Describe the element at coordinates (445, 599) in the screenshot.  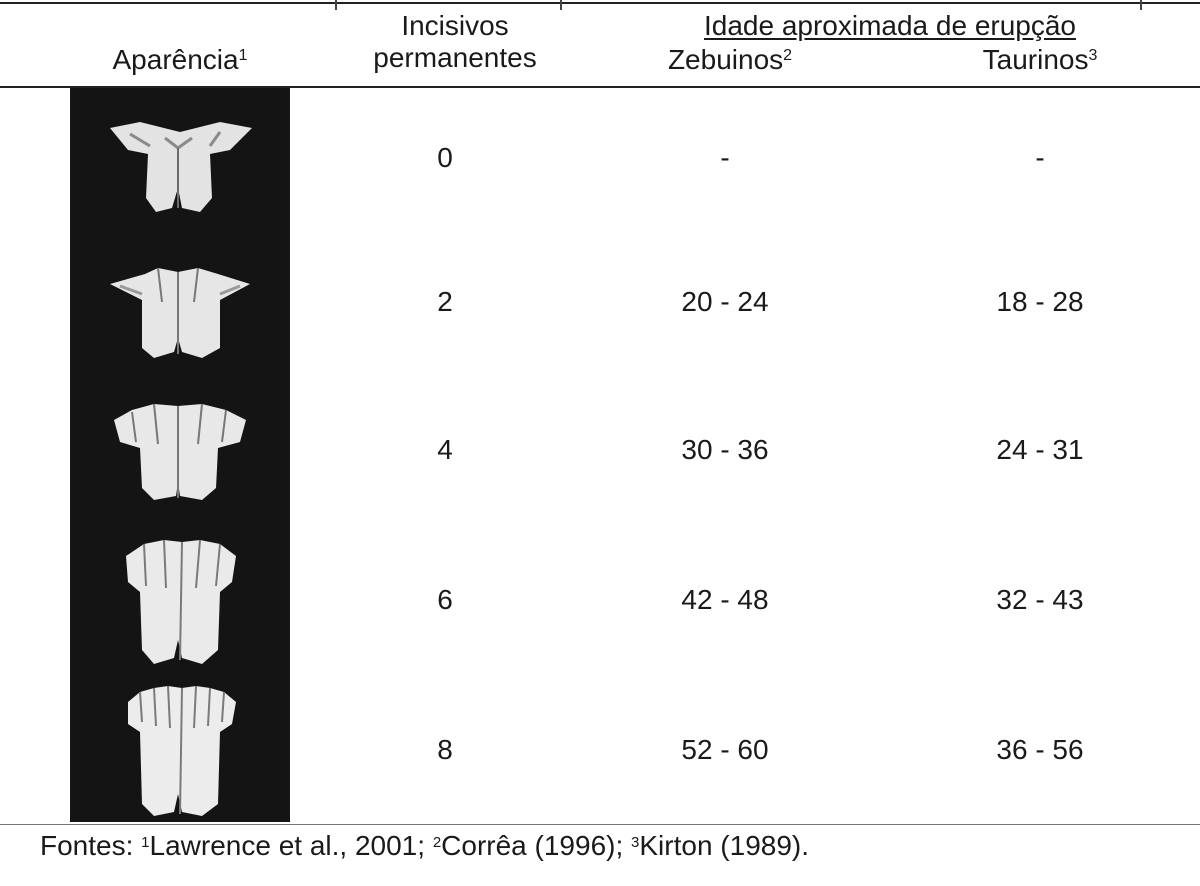
I see `row-3-incisors: 6` at that location.